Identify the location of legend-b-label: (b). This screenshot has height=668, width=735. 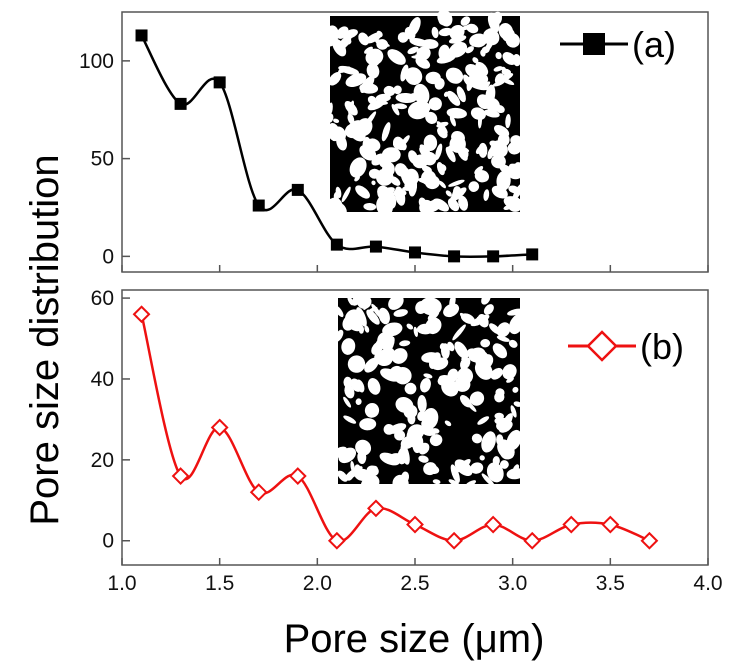
(662, 346).